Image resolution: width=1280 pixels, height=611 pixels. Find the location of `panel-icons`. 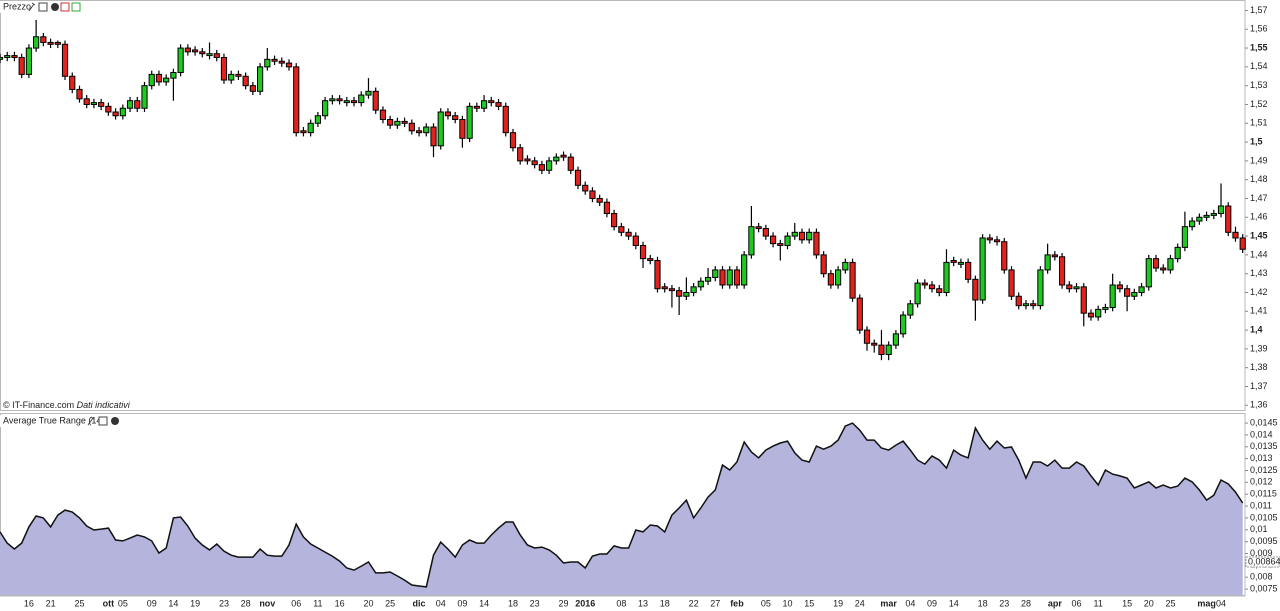

panel-icons is located at coordinates (54, 7).